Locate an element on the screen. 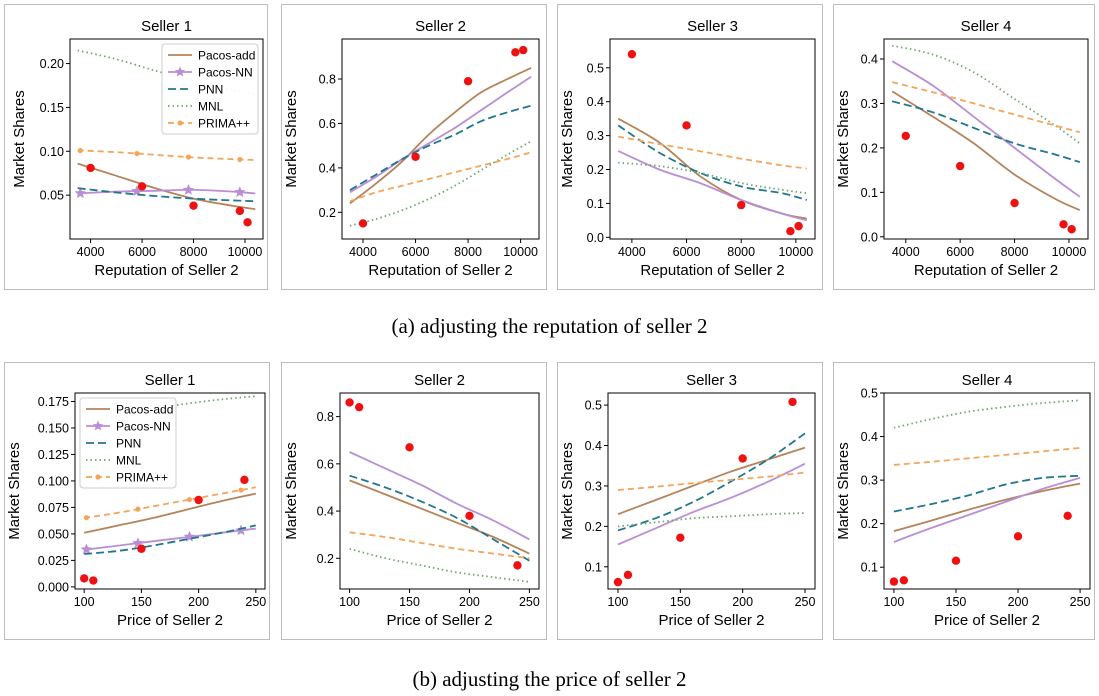 The image size is (1099, 696). legend-label: MNL is located at coordinates (129, 461).